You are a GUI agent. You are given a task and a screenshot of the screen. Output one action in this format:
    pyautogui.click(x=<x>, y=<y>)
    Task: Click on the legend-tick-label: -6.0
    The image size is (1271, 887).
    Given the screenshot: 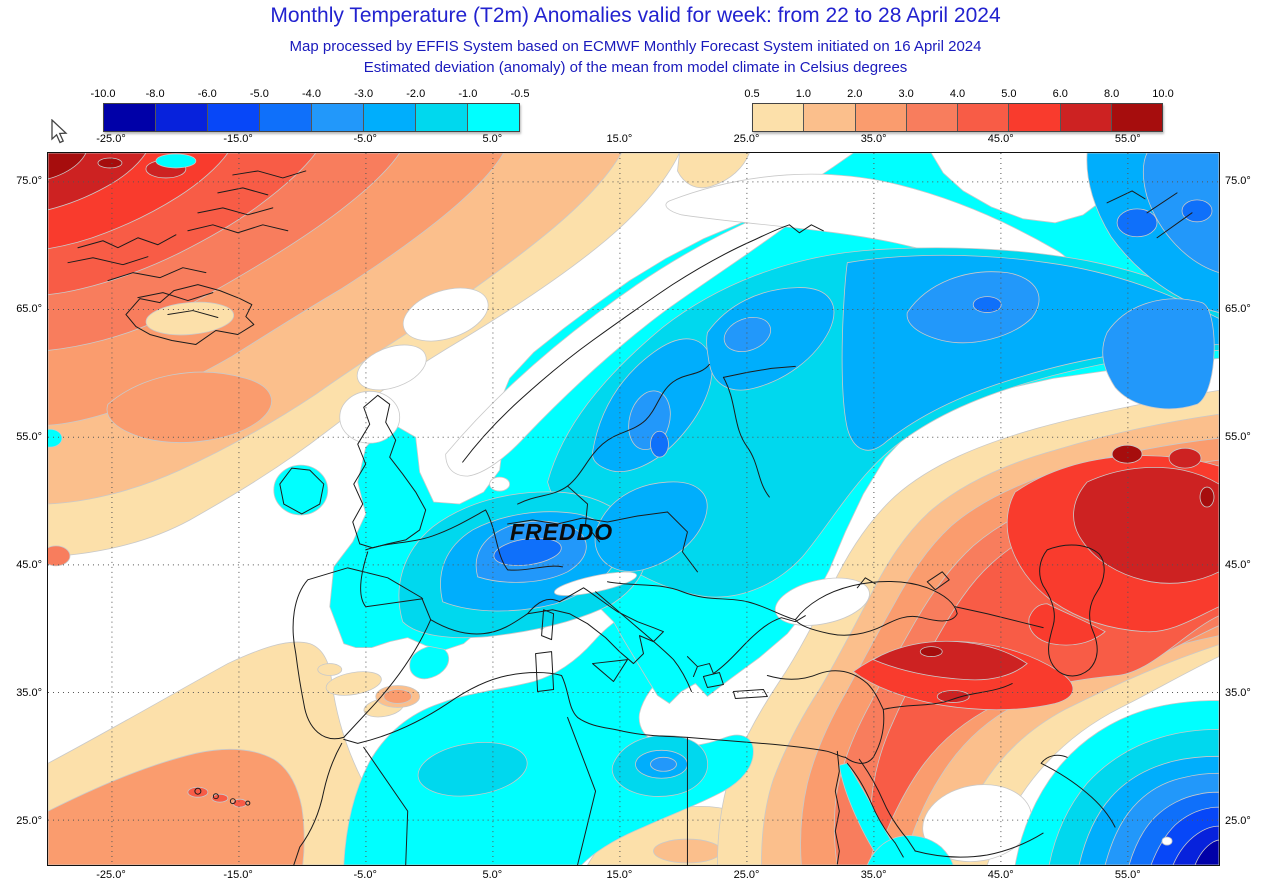 What is the action you would take?
    pyautogui.click(x=207, y=94)
    